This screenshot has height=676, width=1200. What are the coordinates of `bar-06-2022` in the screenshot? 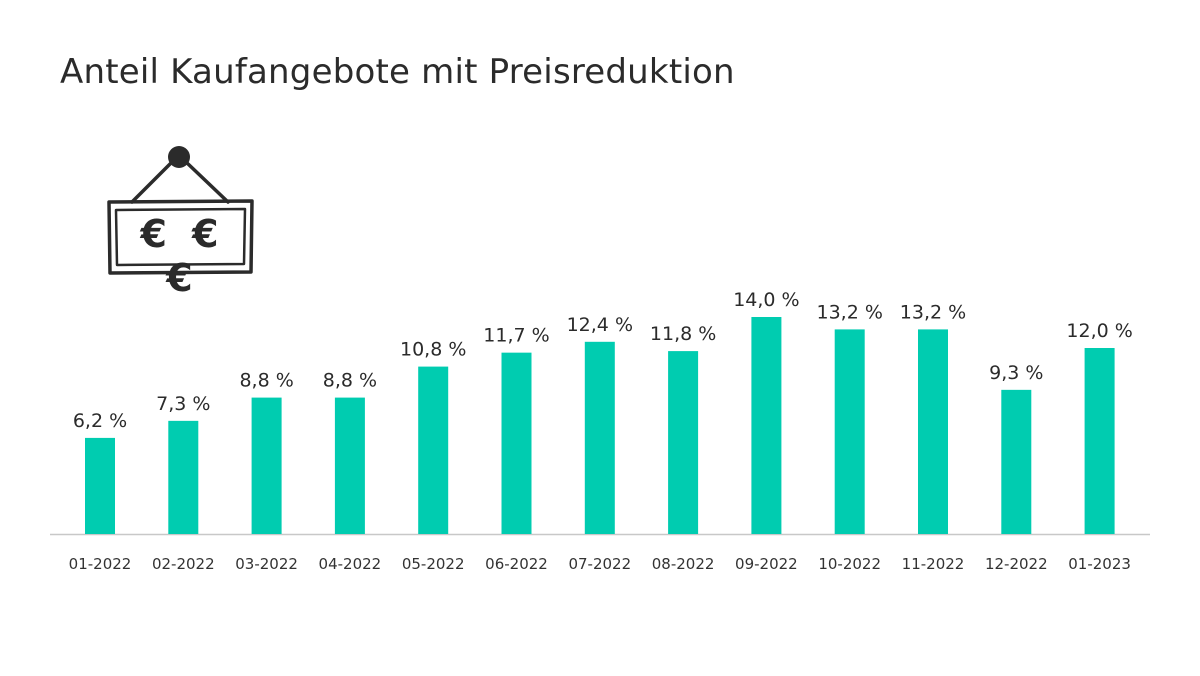 It's located at (516, 443).